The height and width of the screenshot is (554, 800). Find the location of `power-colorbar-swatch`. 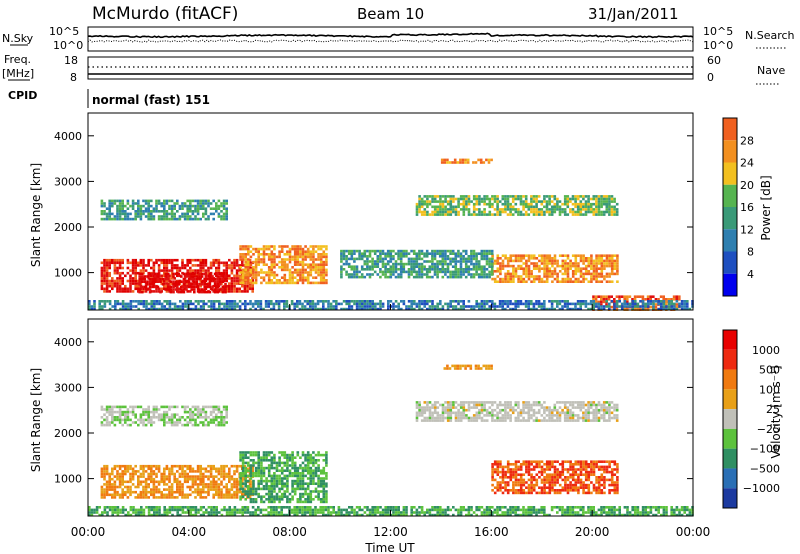

power-colorbar-swatch is located at coordinates (730, 195).